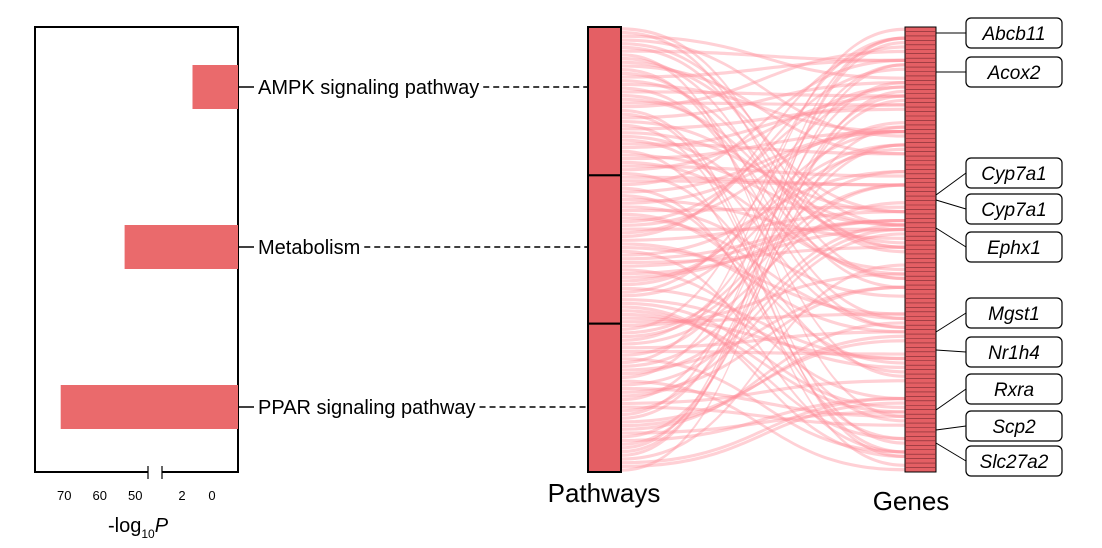 Image resolution: width=1102 pixels, height=548 pixels. Describe the element at coordinates (138, 528) in the screenshot. I see `x-axis-label: -log10P` at that location.